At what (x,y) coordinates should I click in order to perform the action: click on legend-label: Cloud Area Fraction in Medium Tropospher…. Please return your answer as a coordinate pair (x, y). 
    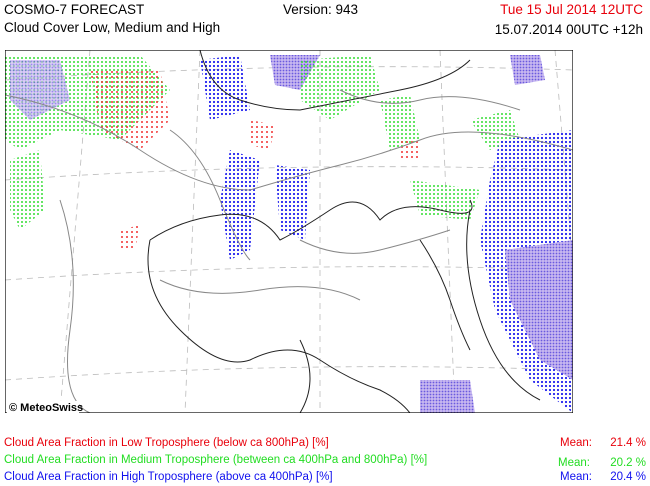
    Looking at the image, I should click on (216, 460).